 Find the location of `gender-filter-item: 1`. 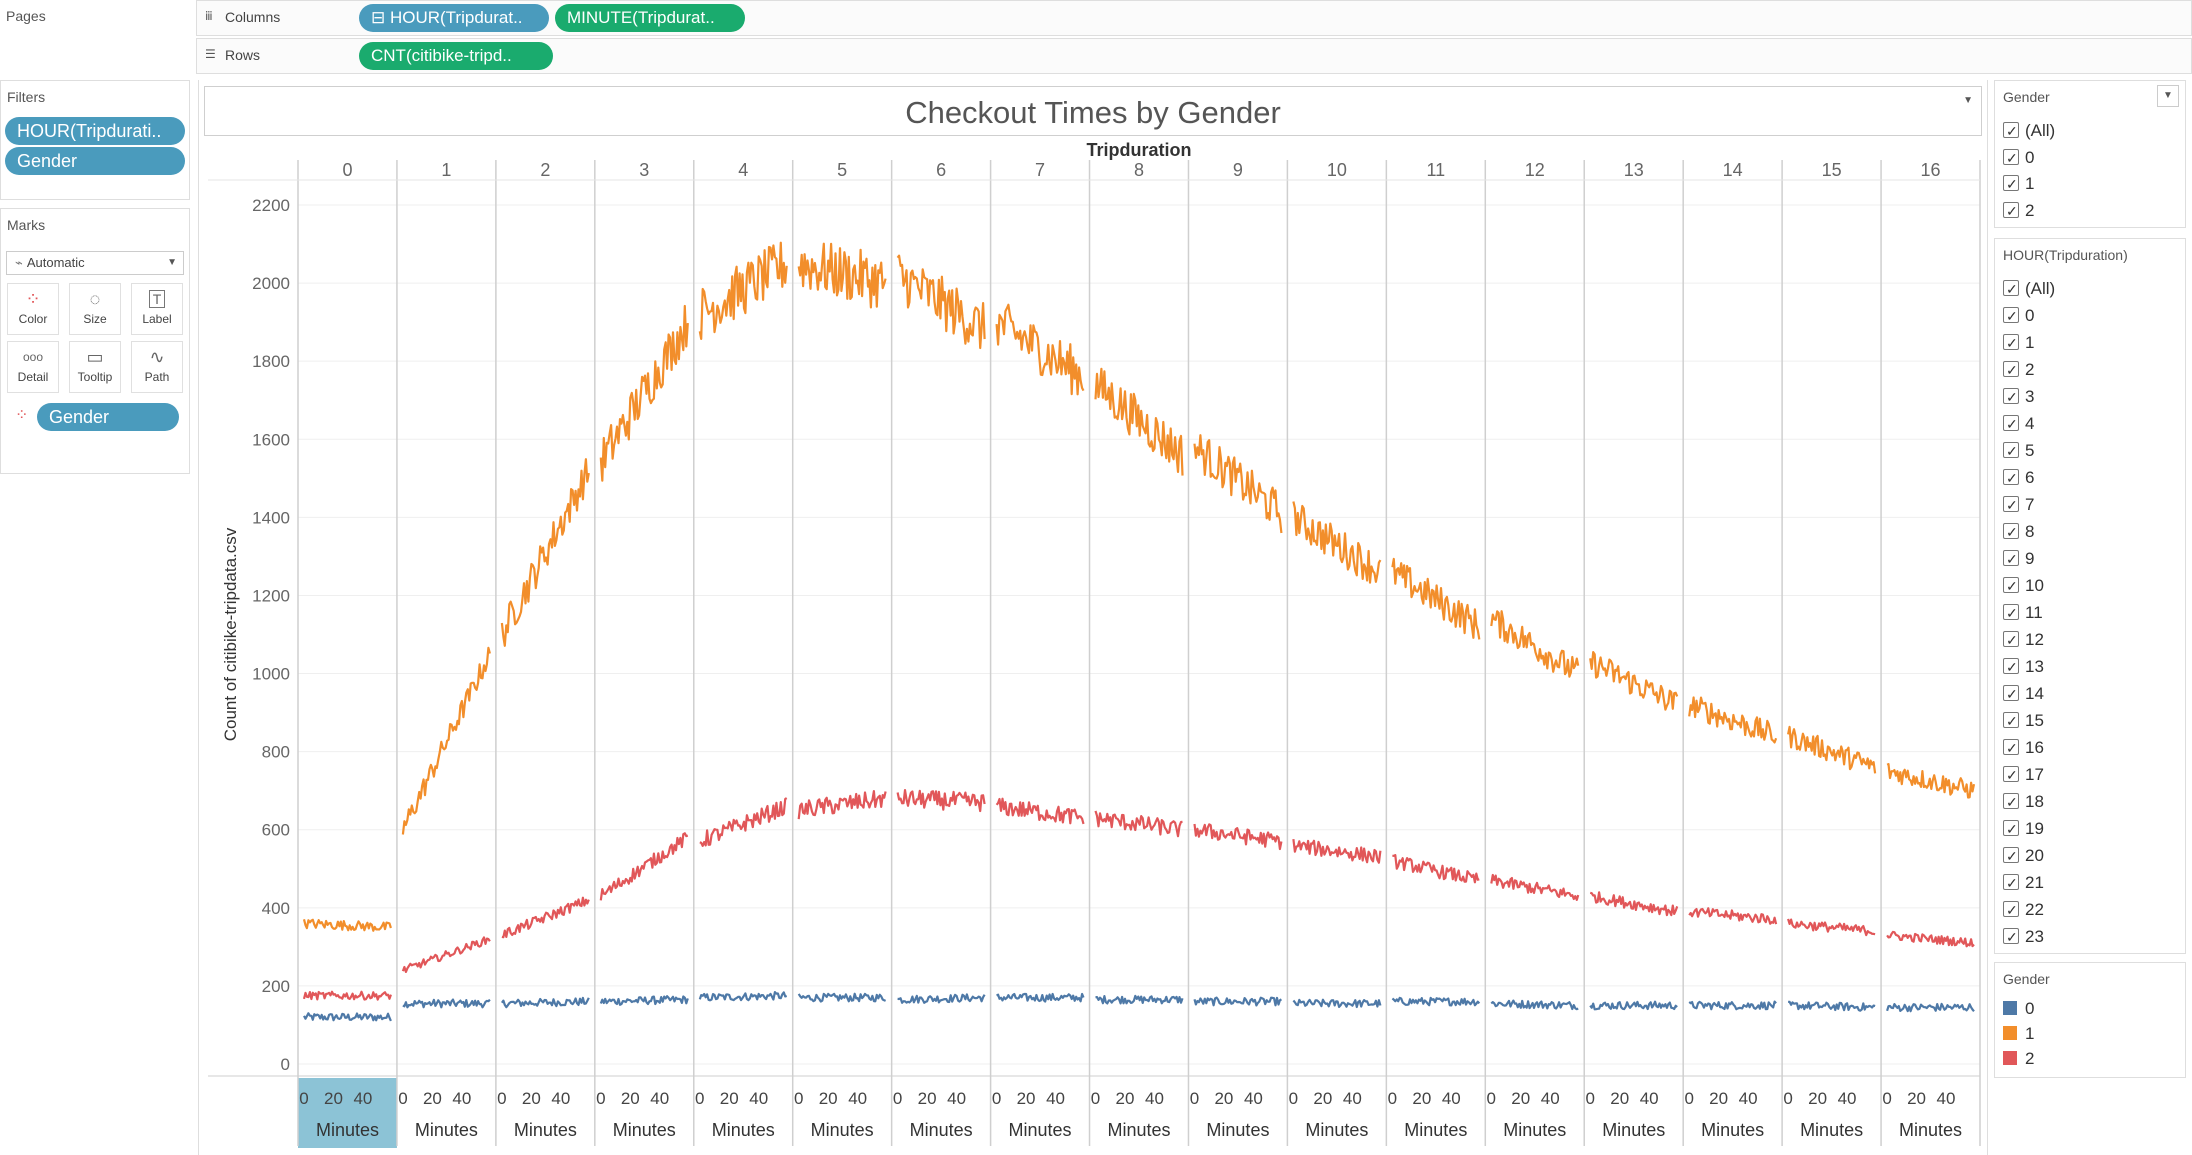

gender-filter-item: 1 is located at coordinates (2018, 184).